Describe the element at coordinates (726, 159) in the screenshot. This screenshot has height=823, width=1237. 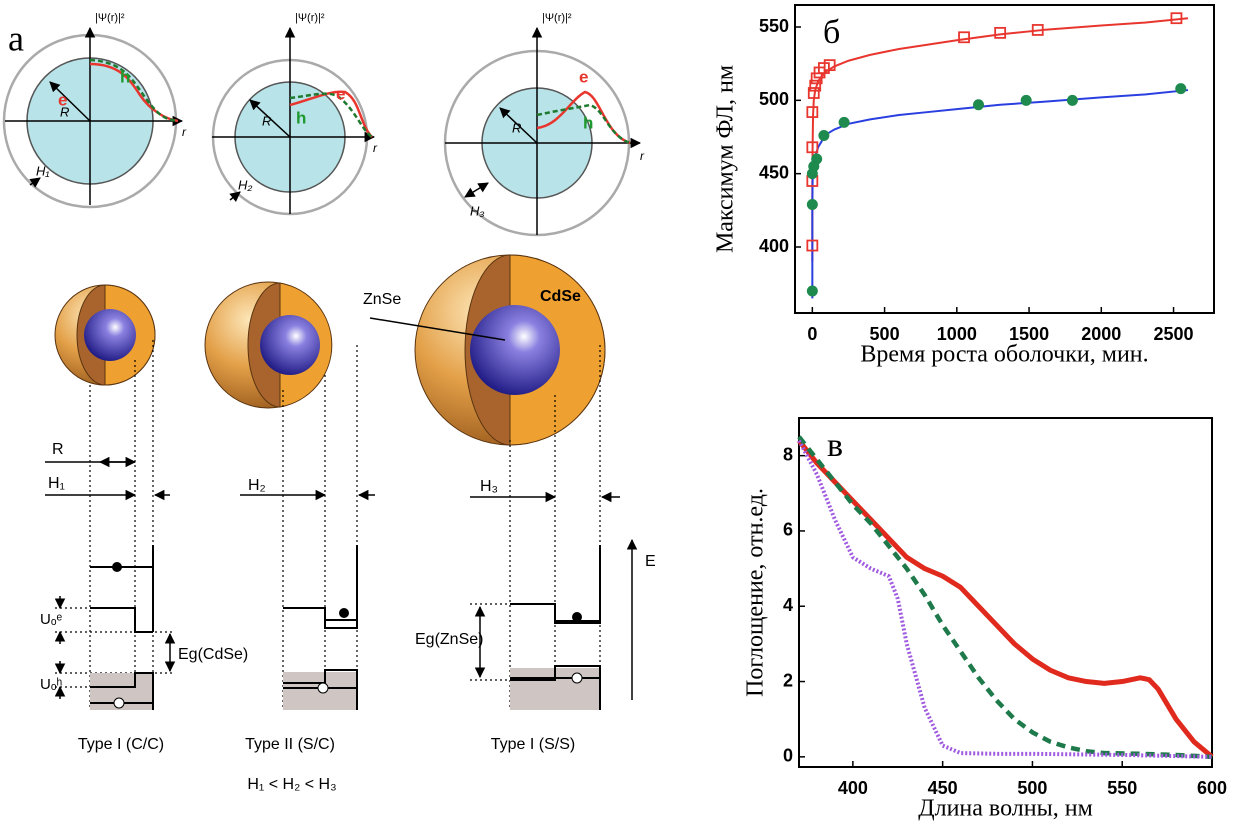
I see `y-axis-label: Максимум ФЛ, нм` at that location.